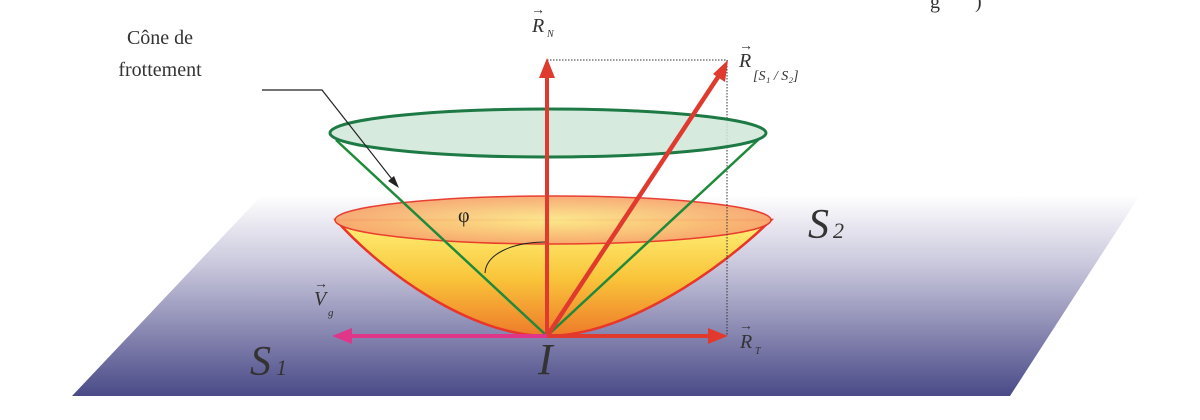 The height and width of the screenshot is (420, 1200). Describe the element at coordinates (547, 197) in the screenshot. I see `arrow-rn` at that location.